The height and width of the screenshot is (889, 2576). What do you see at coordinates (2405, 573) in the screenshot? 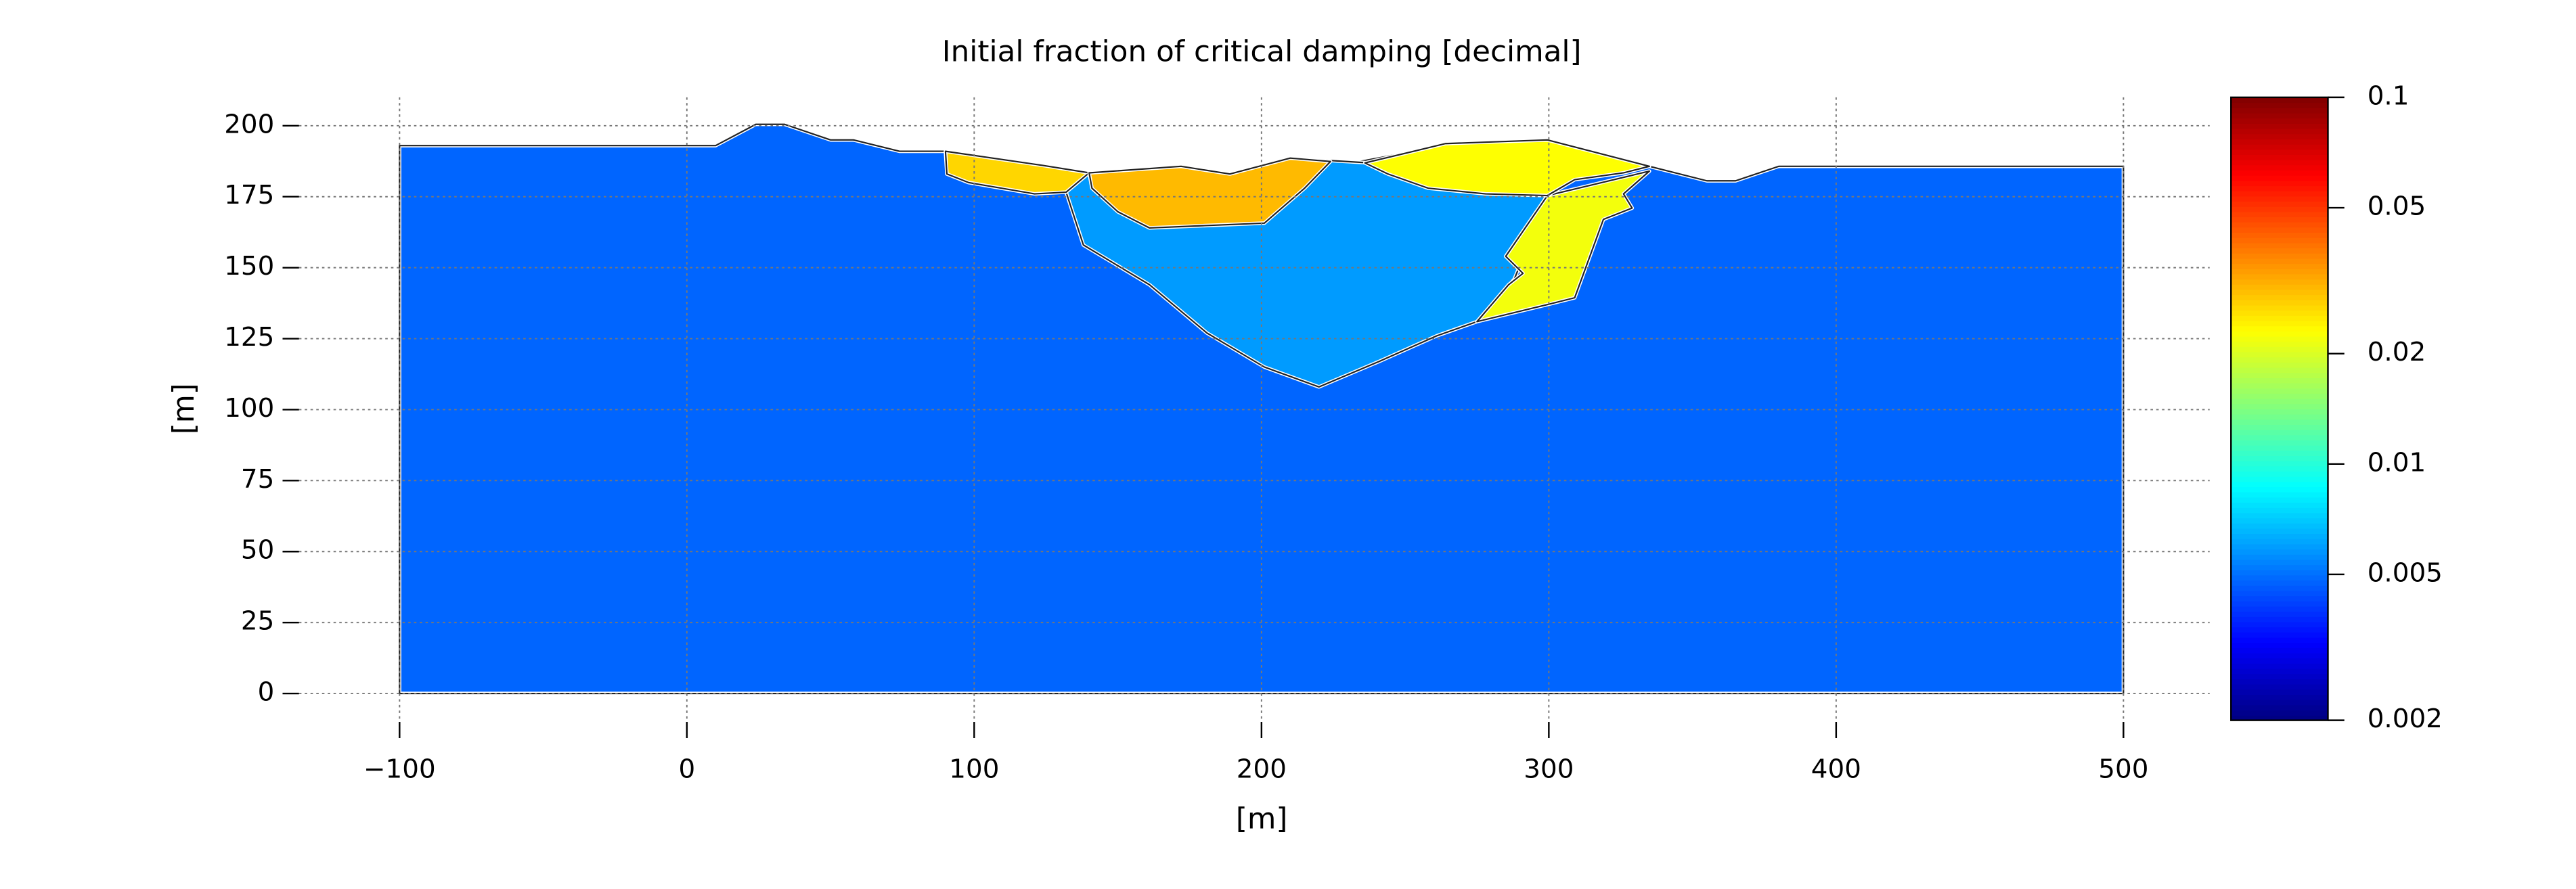
I see `colorbar-tick-label: 0.005` at bounding box center [2405, 573].